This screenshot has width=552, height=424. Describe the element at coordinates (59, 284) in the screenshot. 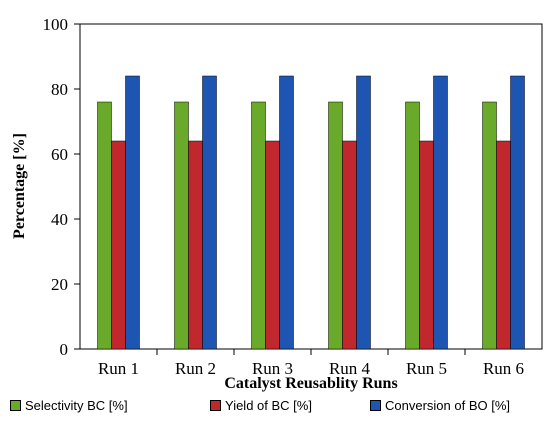

I see `y-tick-label: 20` at that location.